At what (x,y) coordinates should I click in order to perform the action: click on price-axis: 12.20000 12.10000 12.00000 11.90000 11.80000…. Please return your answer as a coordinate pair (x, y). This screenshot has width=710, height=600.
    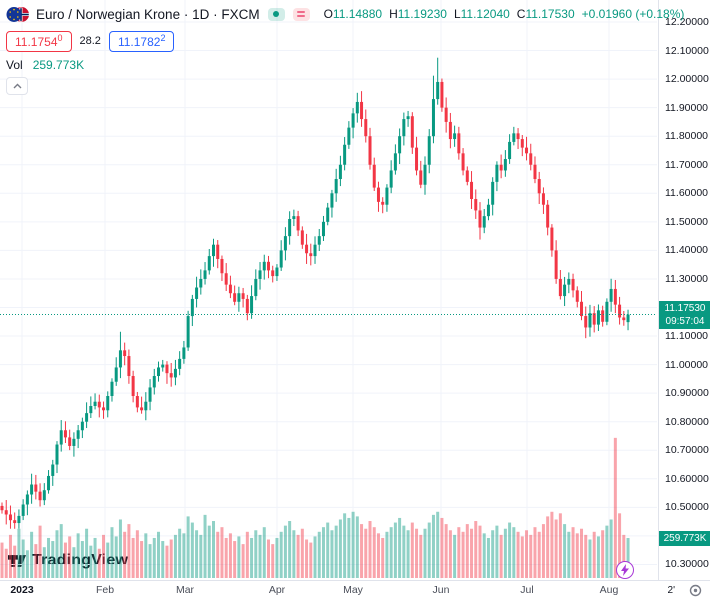
    Looking at the image, I should click on (684, 290).